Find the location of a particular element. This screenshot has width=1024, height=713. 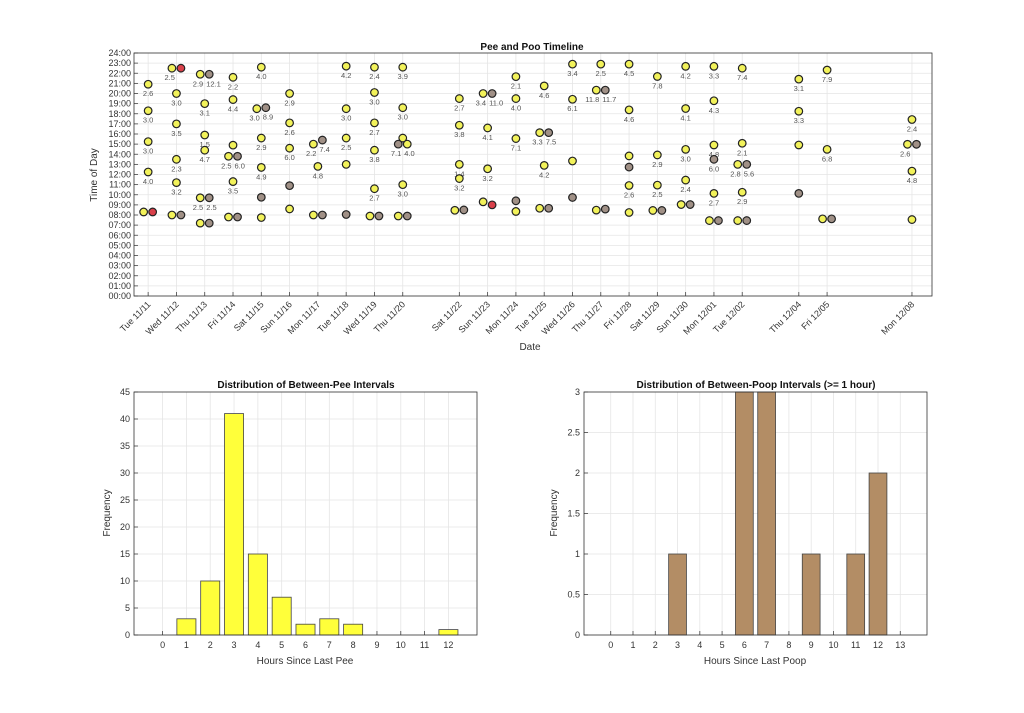

plot-frame is located at coordinates (755, 513).